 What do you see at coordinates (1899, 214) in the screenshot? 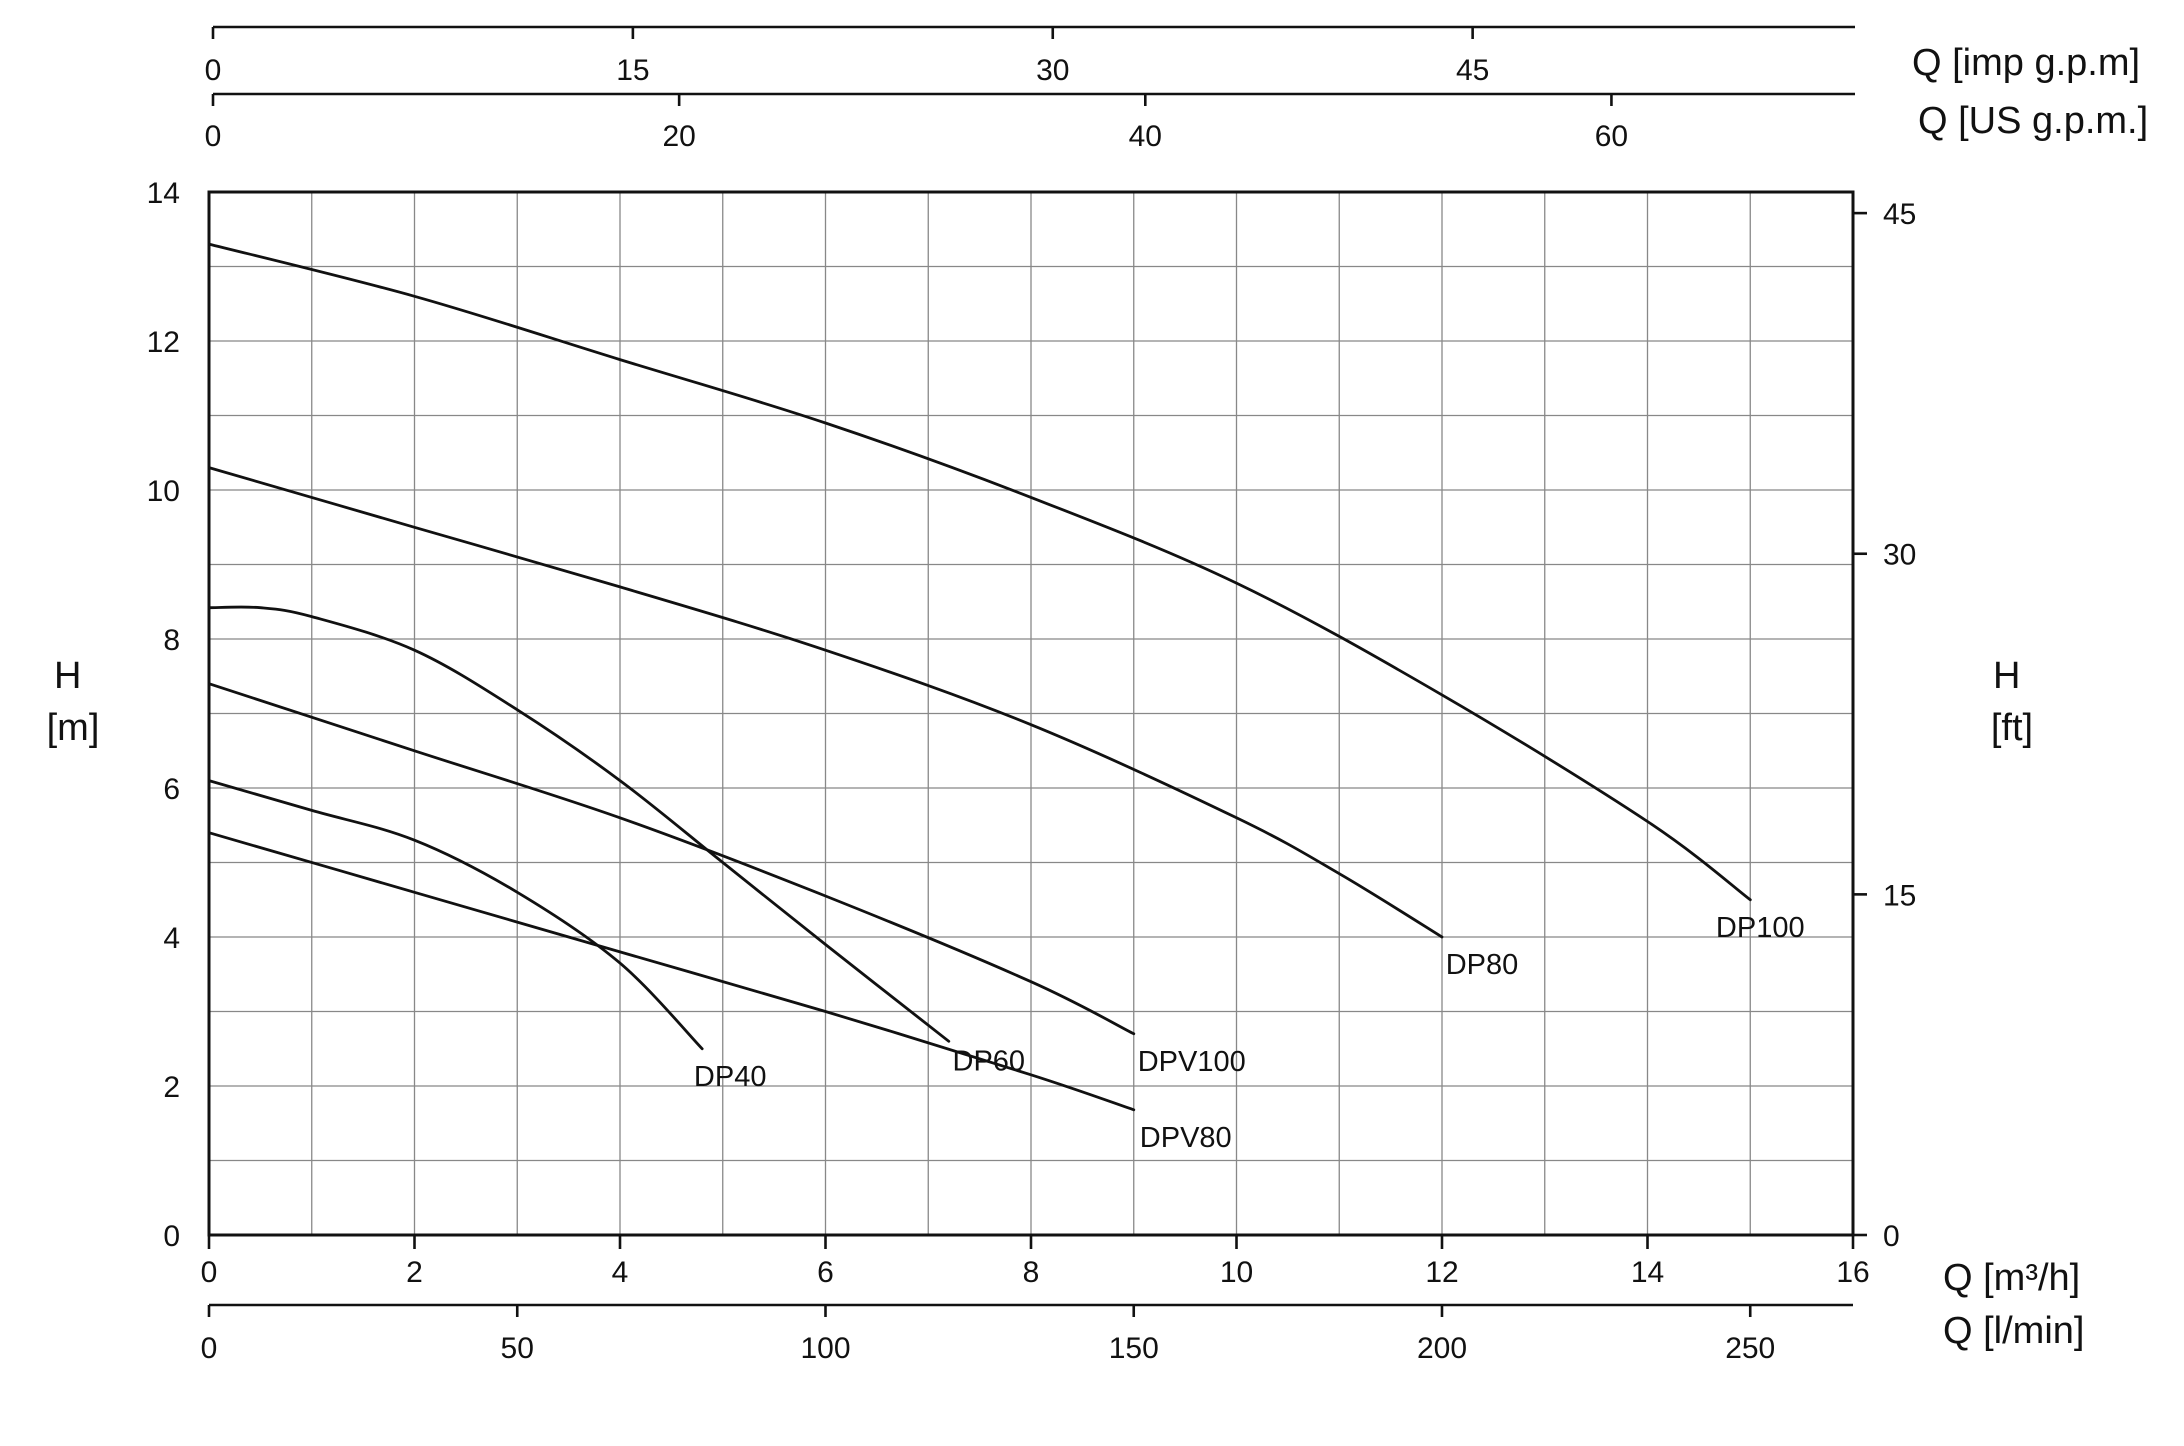
I see `right-tick-label: 45` at bounding box center [1899, 214].